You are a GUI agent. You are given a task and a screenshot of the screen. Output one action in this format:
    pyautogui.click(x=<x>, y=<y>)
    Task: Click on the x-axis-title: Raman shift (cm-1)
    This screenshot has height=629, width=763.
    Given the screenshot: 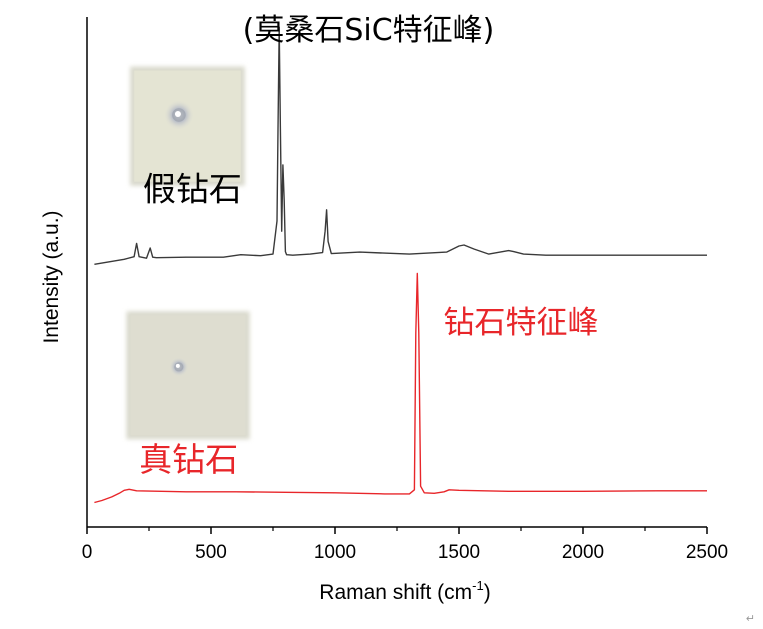 What is the action you would take?
    pyautogui.click(x=404, y=591)
    